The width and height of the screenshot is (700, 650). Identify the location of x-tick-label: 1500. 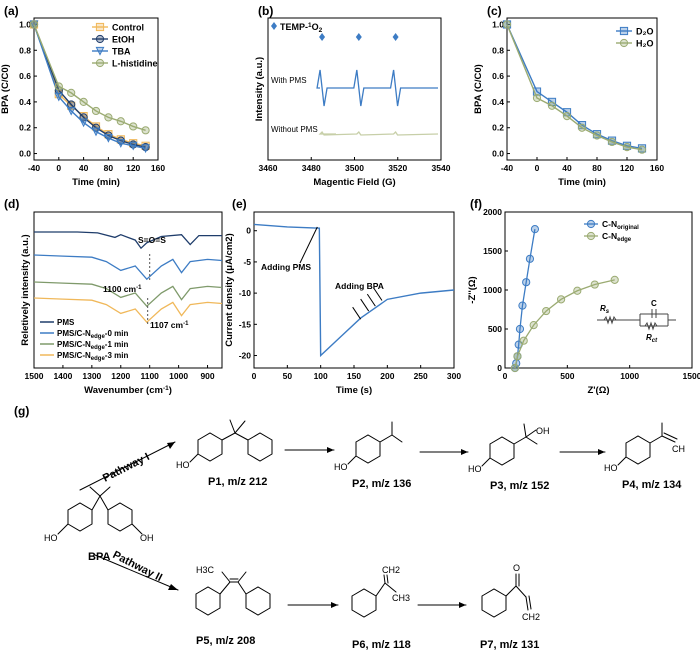
(691, 376).